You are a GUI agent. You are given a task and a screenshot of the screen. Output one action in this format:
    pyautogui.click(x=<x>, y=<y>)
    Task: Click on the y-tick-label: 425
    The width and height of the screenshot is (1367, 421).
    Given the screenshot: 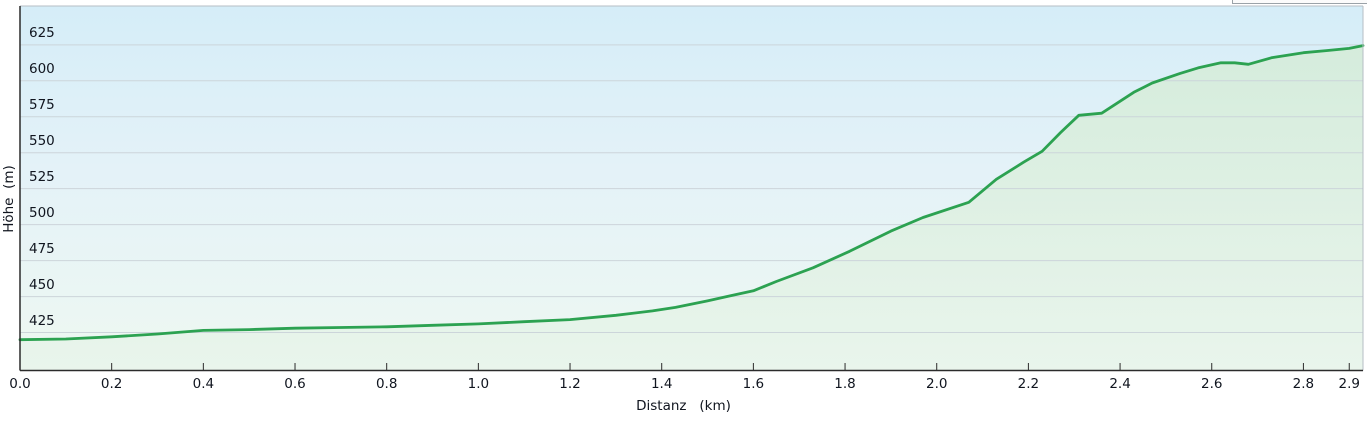 What is the action you would take?
    pyautogui.click(x=42, y=320)
    